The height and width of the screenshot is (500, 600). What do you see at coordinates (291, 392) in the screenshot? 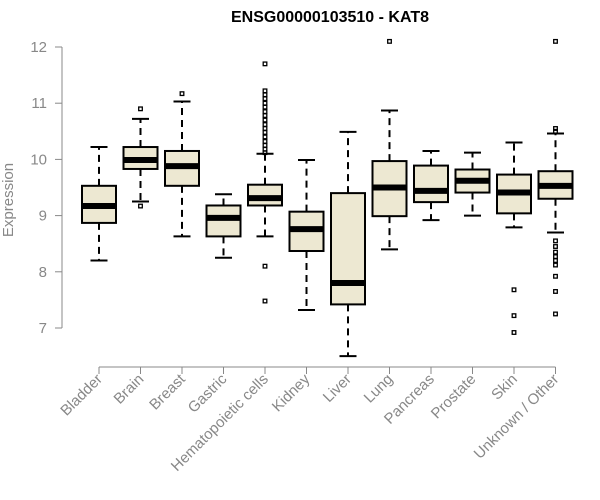
I see `x-tick-label-kidney: Kidney` at bounding box center [291, 392].